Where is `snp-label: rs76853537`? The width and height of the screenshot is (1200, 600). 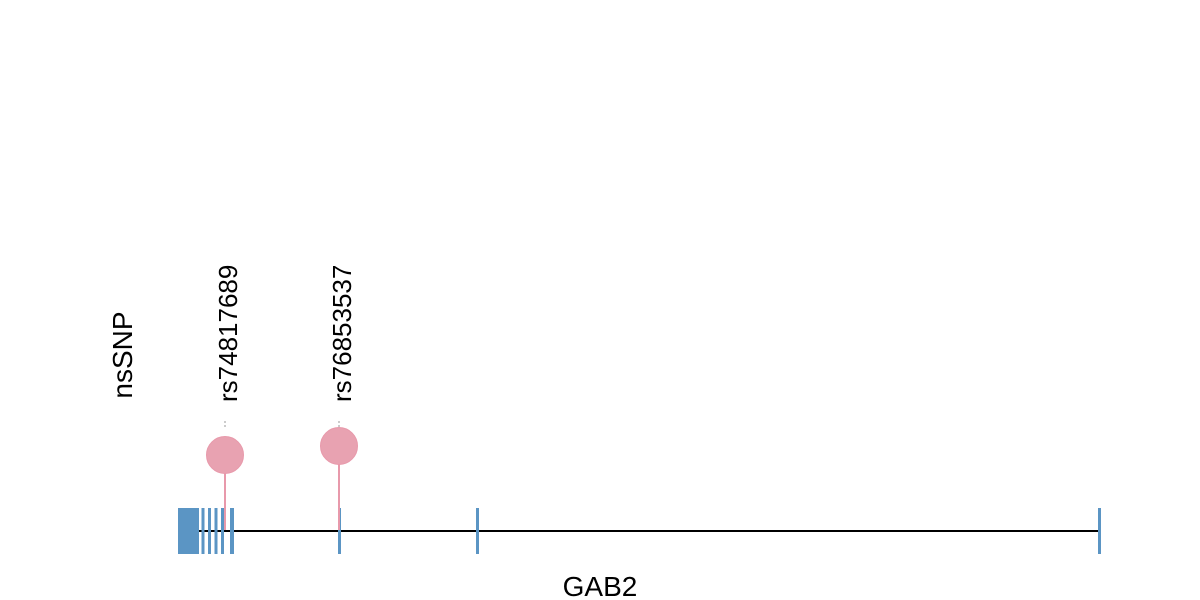
snp-label: rs76853537 is located at coordinates (342, 333).